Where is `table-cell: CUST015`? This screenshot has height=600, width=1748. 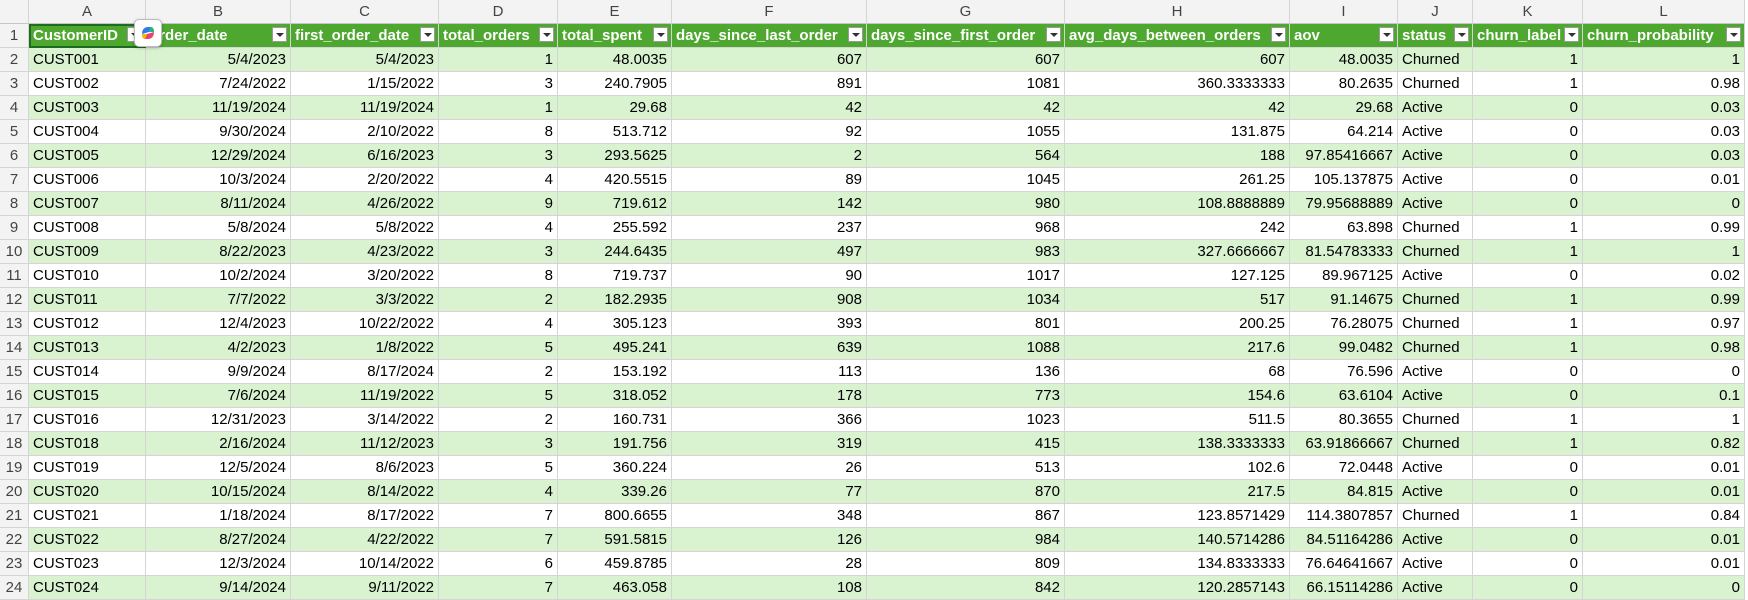
table-cell: CUST015 is located at coordinates (87, 396).